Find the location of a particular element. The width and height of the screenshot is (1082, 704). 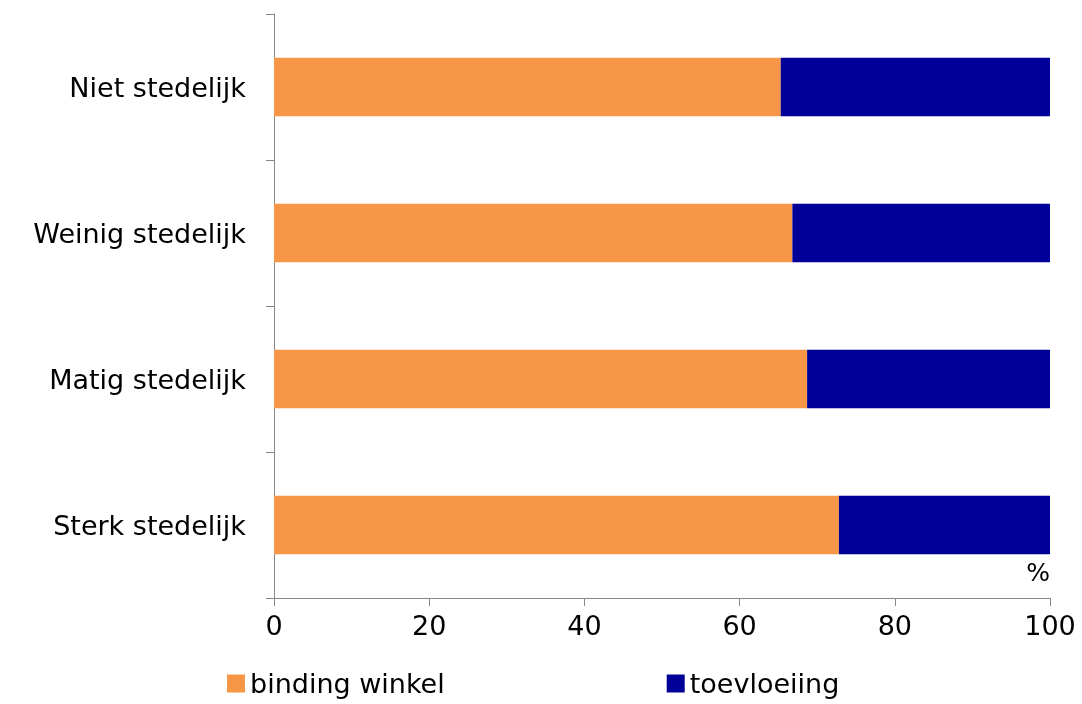

x-tick-label: 100 is located at coordinates (1050, 625).